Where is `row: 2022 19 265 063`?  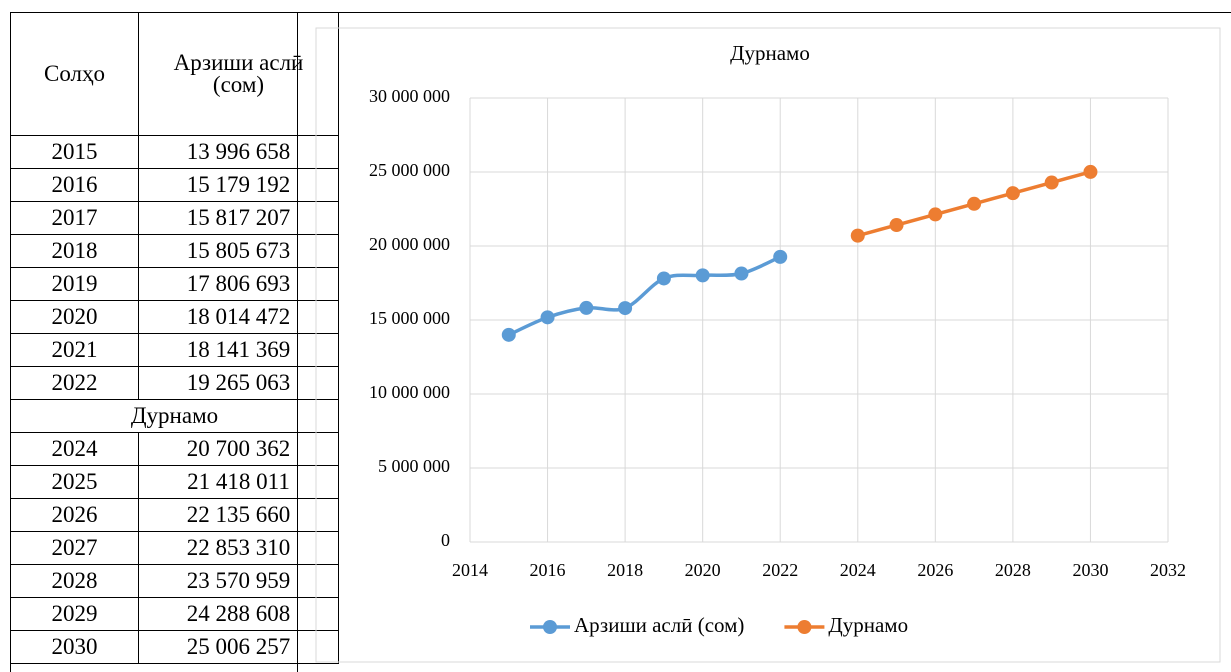 row: 2022 19 265 063 is located at coordinates (174, 383).